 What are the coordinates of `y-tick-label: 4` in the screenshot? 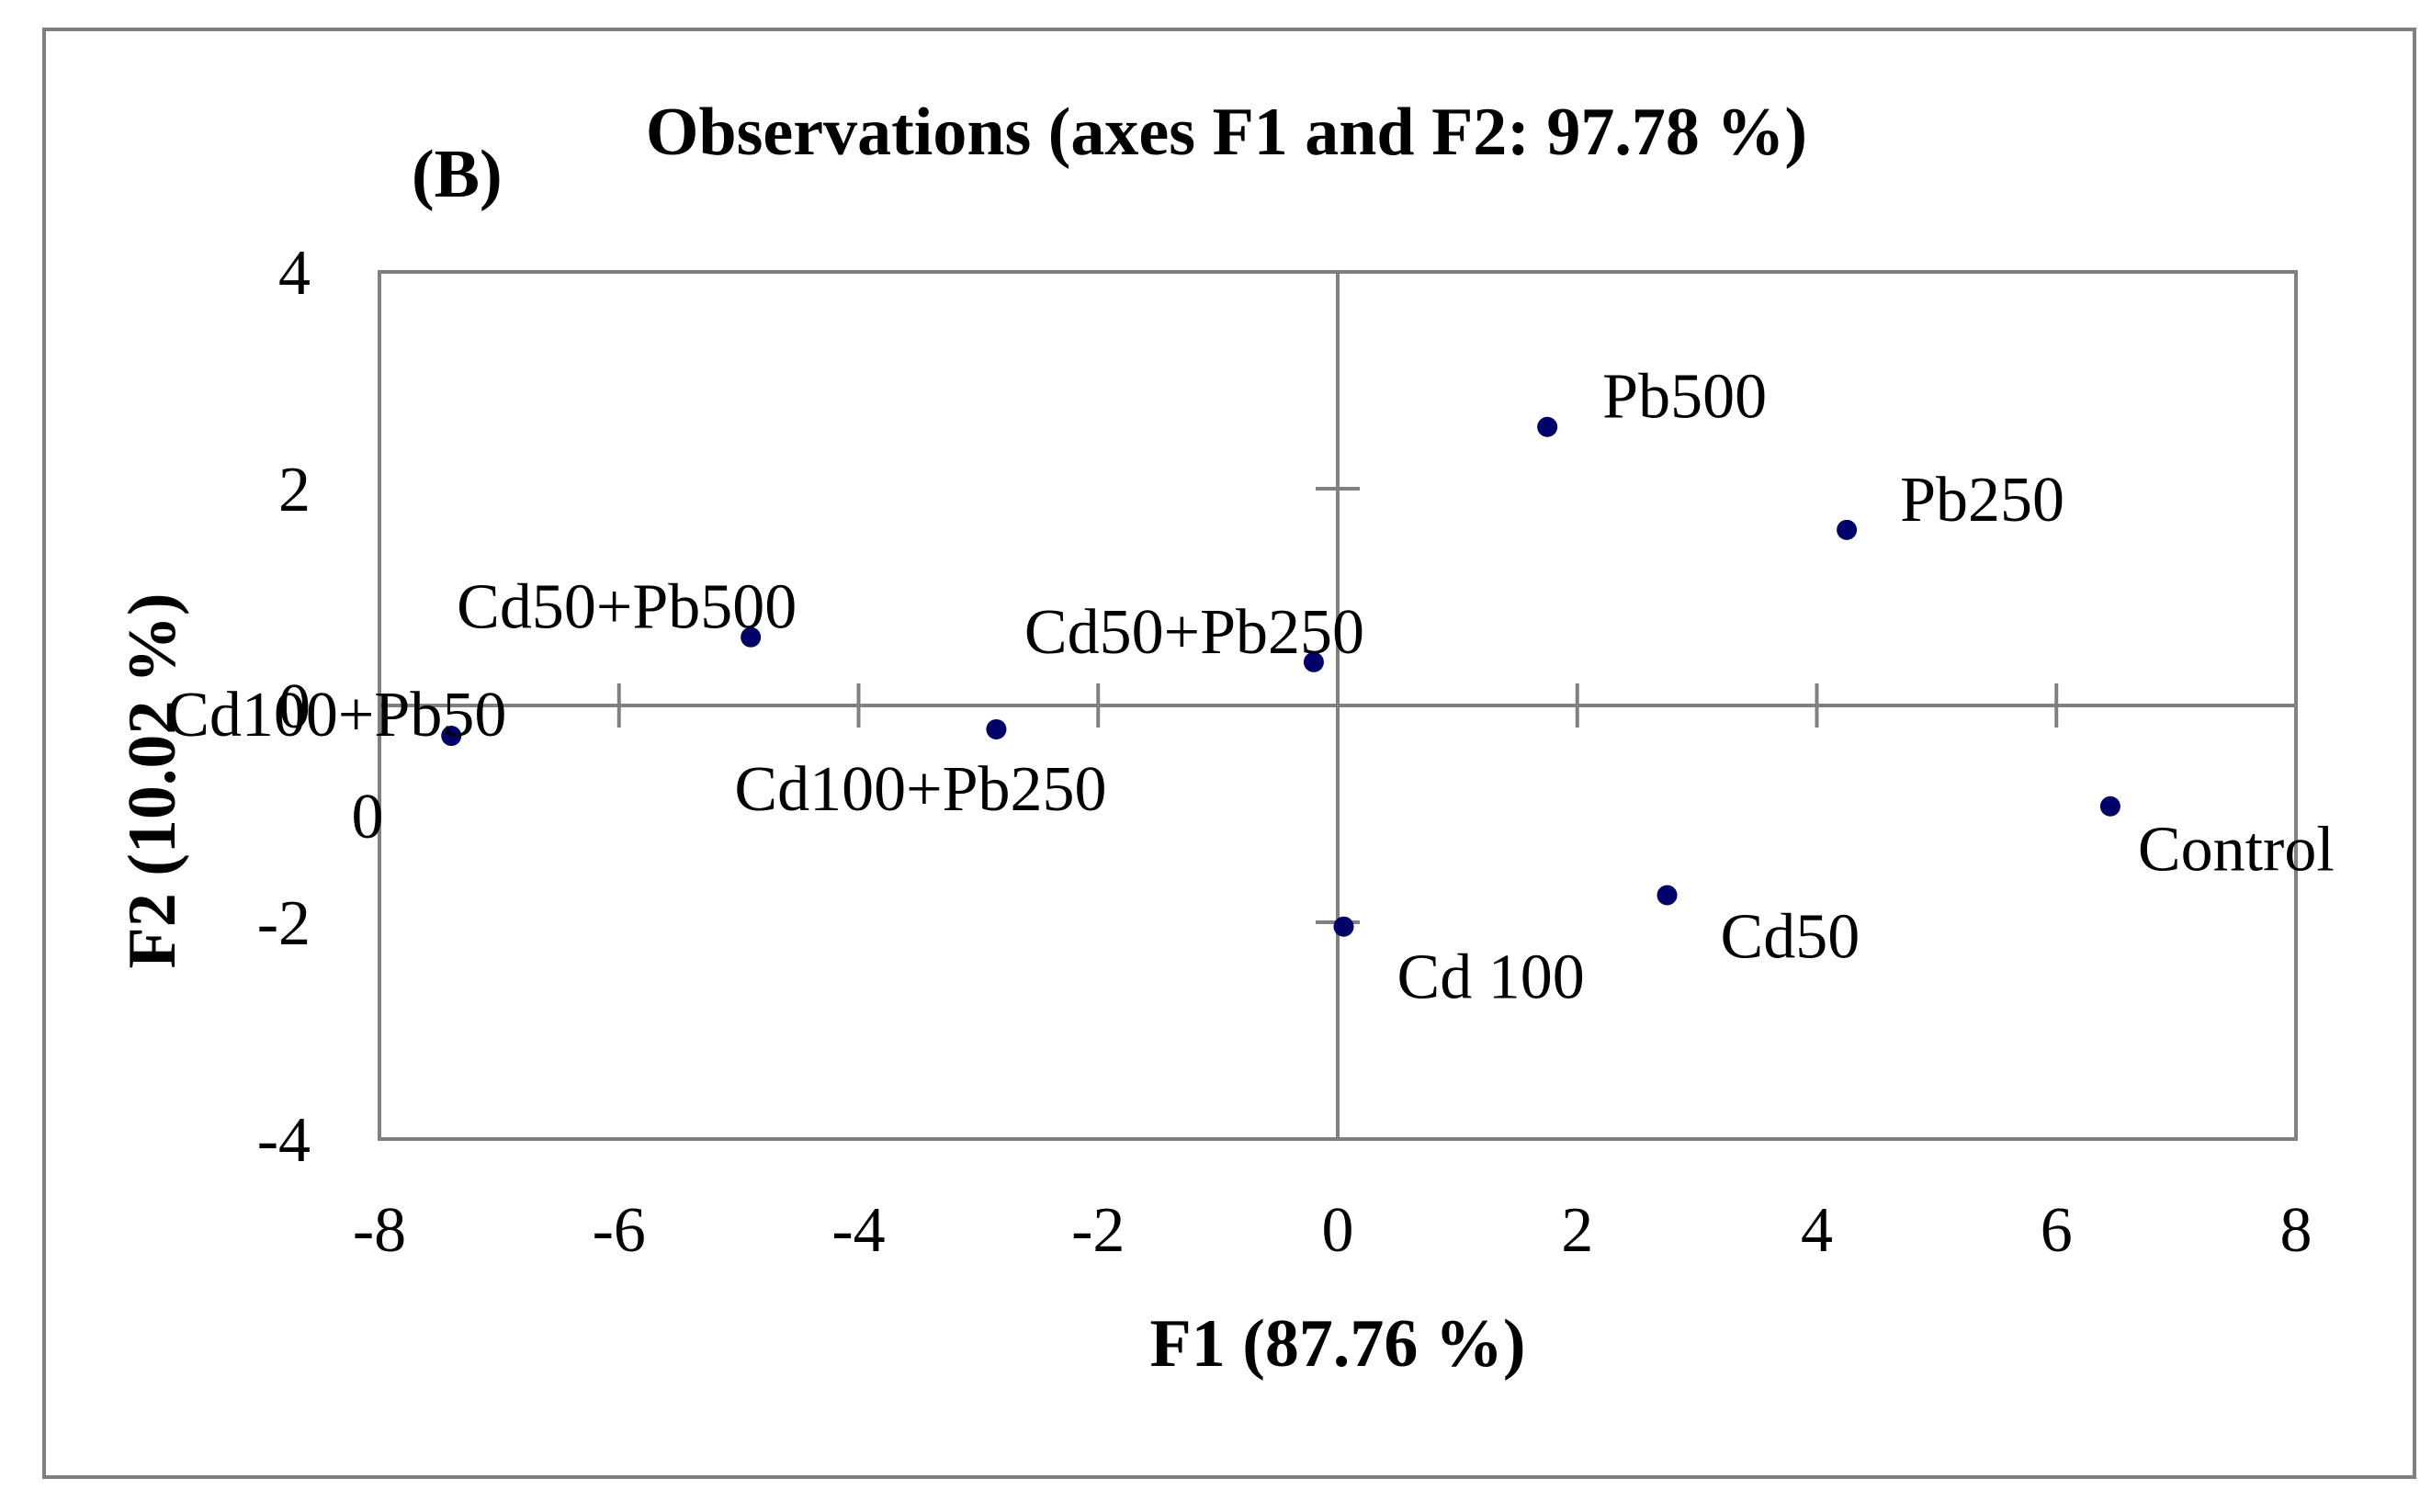 It's located at (294, 273).